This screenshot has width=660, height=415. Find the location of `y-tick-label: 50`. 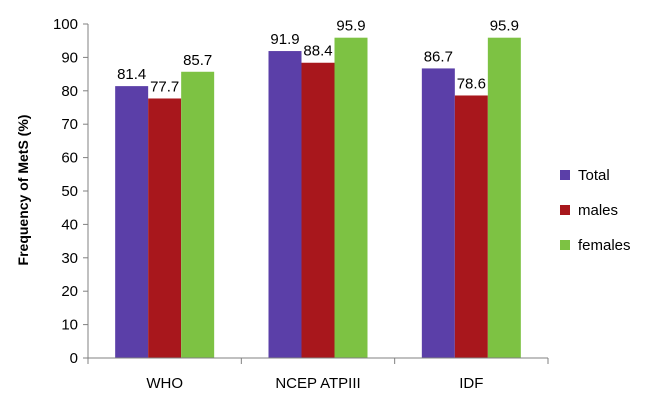

y-tick-label: 50 is located at coordinates (69, 191).